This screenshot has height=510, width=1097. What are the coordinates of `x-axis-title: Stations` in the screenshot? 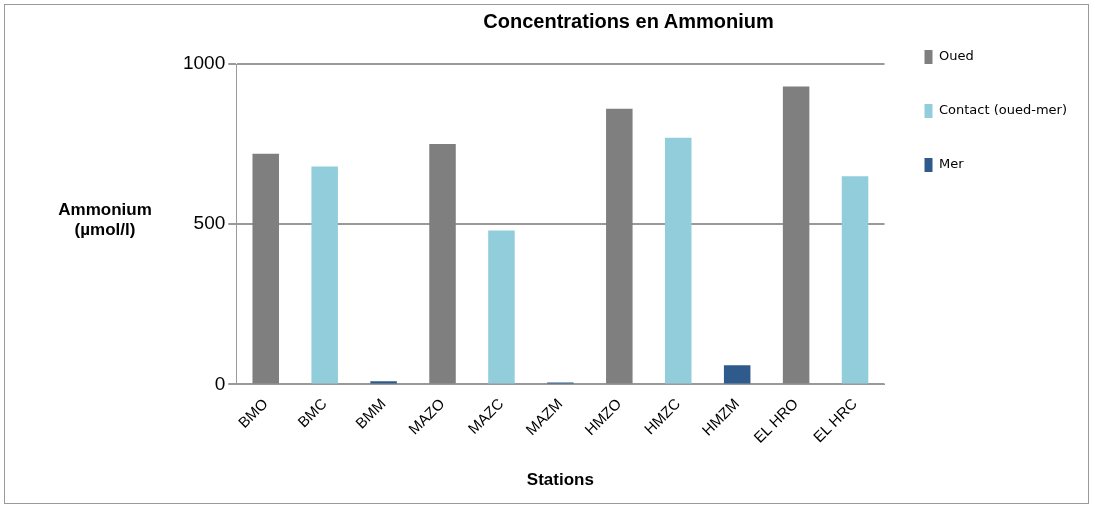 It's located at (560, 480).